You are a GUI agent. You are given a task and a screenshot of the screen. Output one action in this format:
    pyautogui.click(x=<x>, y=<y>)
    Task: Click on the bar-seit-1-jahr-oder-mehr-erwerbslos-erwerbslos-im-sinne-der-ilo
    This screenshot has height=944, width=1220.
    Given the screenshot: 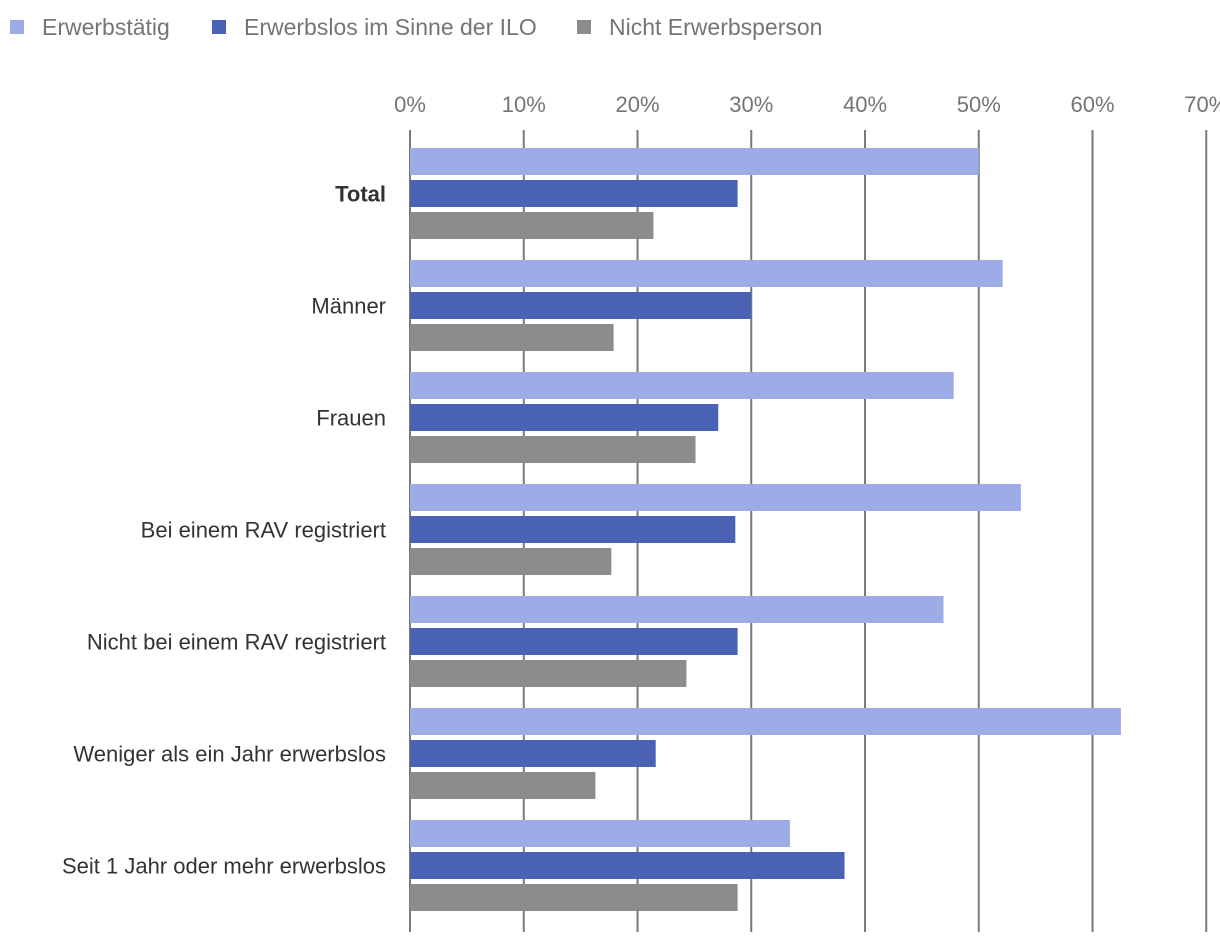 What is the action you would take?
    pyautogui.click(x=627, y=865)
    